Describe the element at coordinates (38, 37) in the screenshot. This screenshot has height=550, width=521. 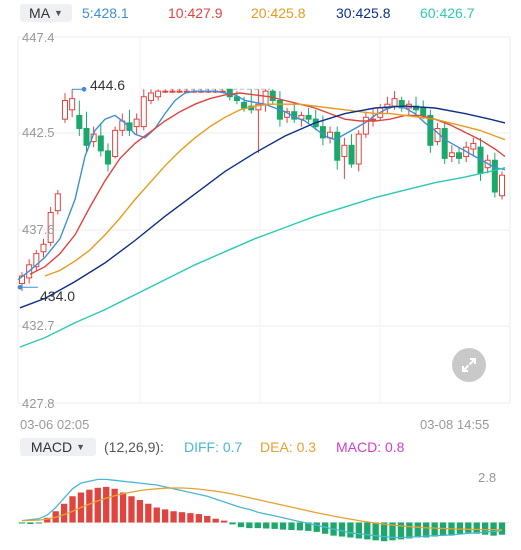
I see `price-axis-label: 447.4` at that location.